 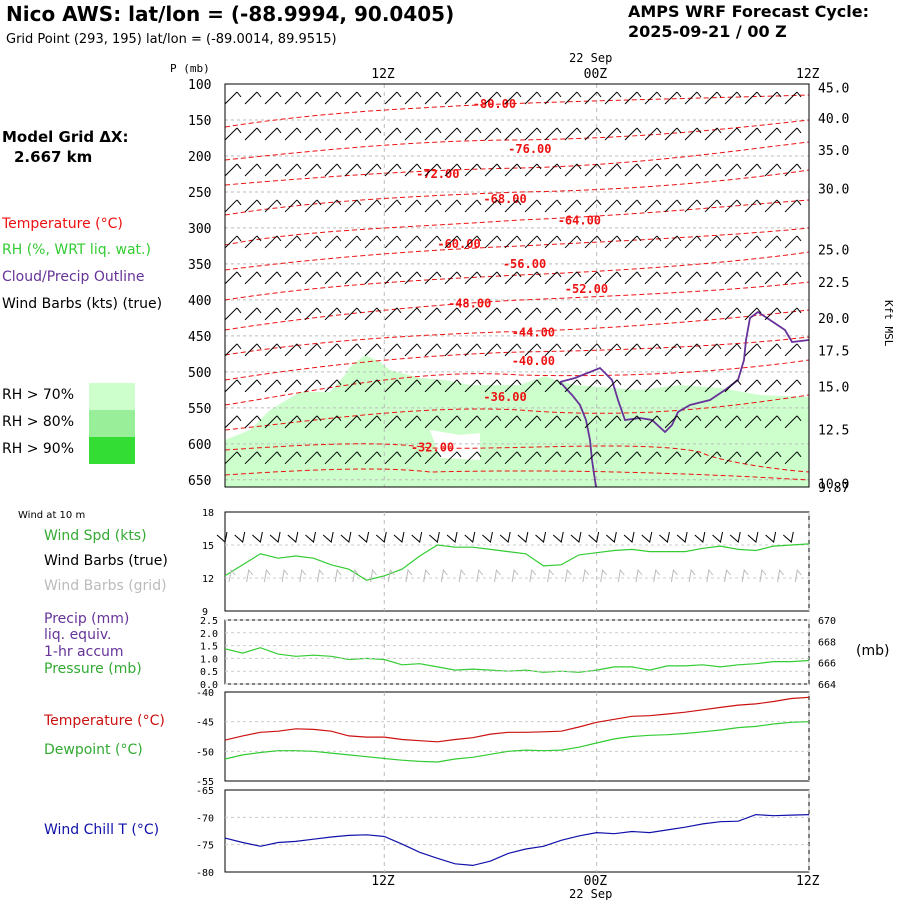 I want to click on temperature-contour-label: -76.00, so click(x=529, y=149).